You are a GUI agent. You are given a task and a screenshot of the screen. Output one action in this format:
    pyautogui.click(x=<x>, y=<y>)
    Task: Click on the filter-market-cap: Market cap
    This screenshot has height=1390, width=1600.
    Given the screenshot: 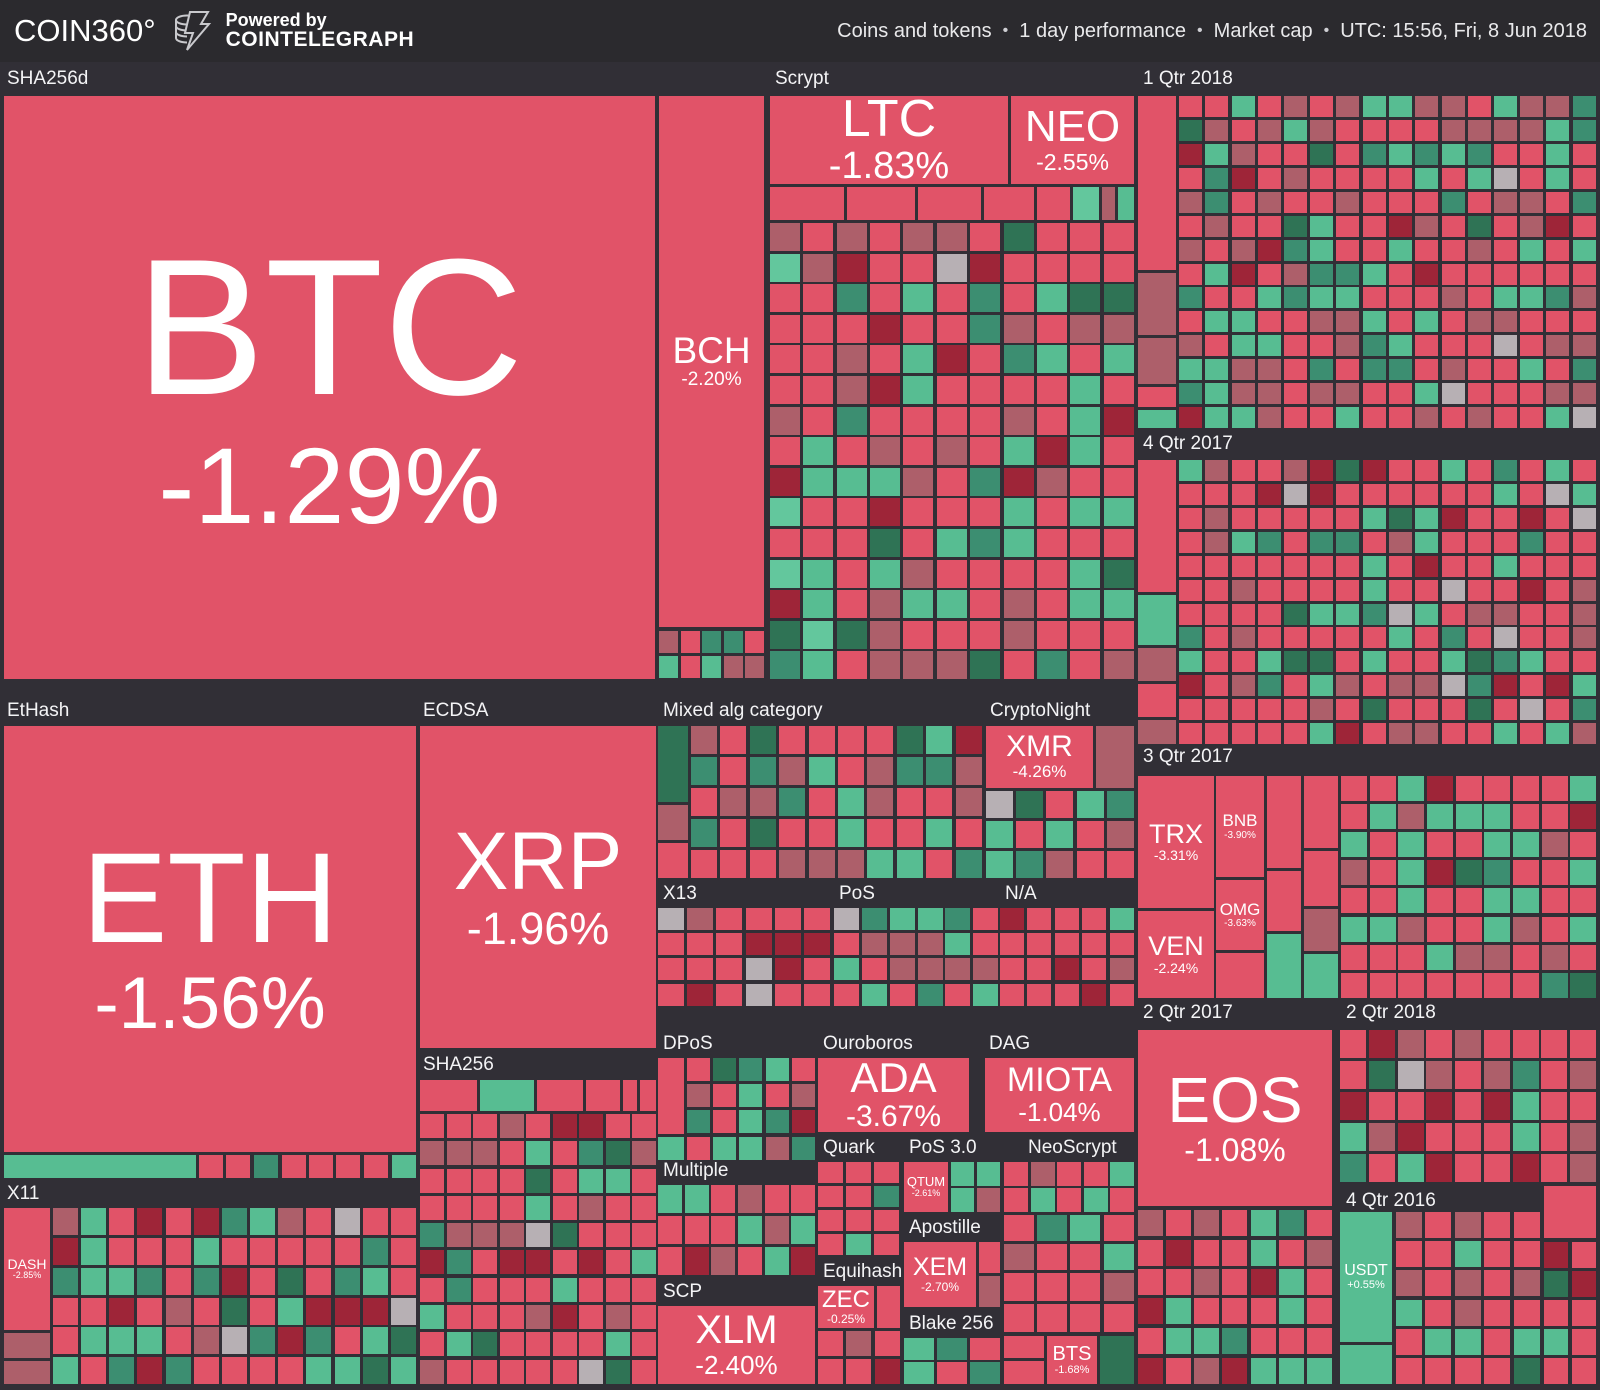 What is the action you would take?
    pyautogui.click(x=1263, y=30)
    